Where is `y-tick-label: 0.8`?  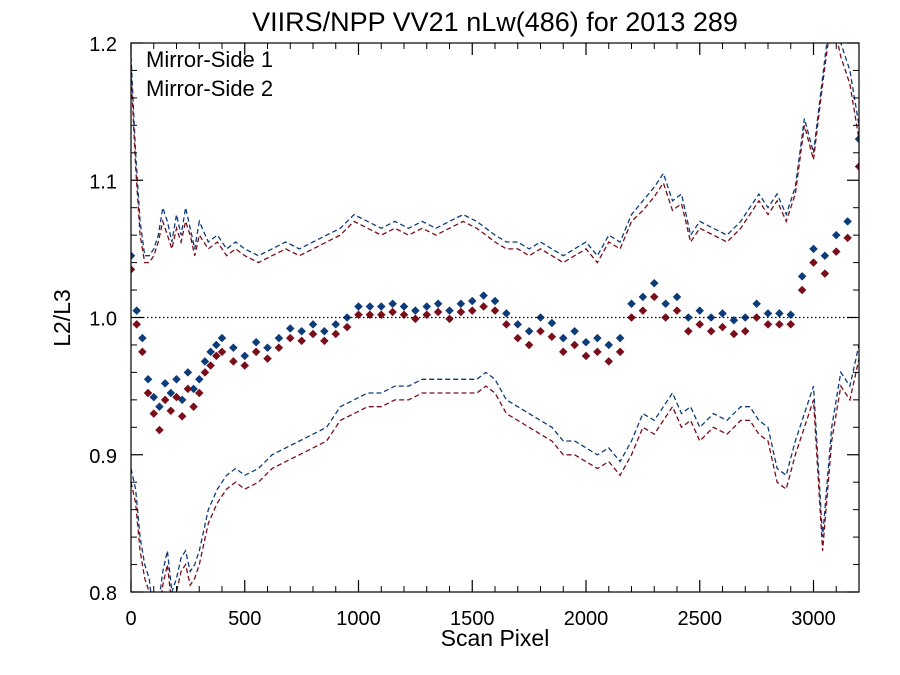
y-tick-label: 0.8 is located at coordinates (103, 594).